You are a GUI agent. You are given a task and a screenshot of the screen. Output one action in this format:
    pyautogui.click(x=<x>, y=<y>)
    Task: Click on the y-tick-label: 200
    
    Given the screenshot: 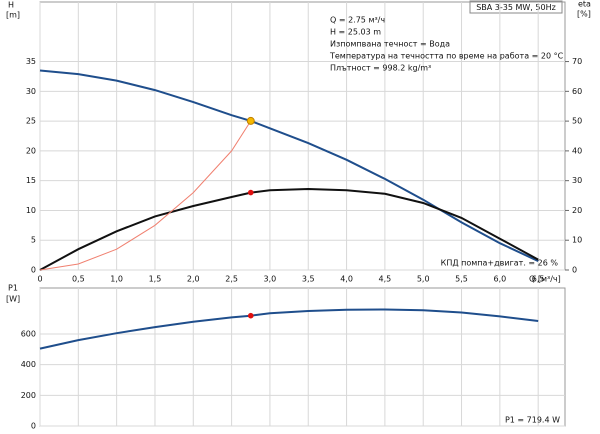 What is the action you would take?
    pyautogui.click(x=28, y=395)
    